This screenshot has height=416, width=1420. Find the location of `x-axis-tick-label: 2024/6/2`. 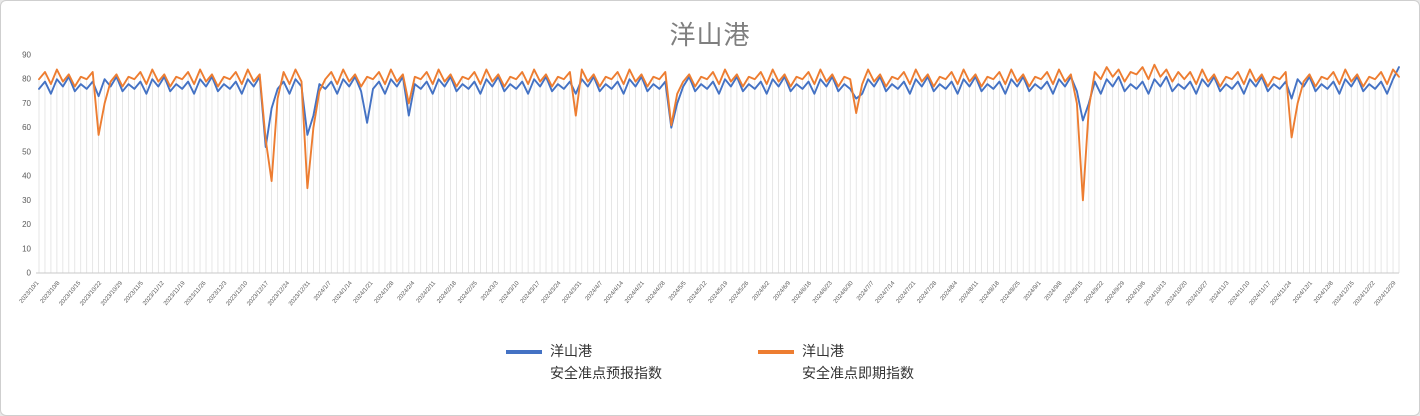

x-axis-tick-label: 2024/6/2 is located at coordinates (762, 291).